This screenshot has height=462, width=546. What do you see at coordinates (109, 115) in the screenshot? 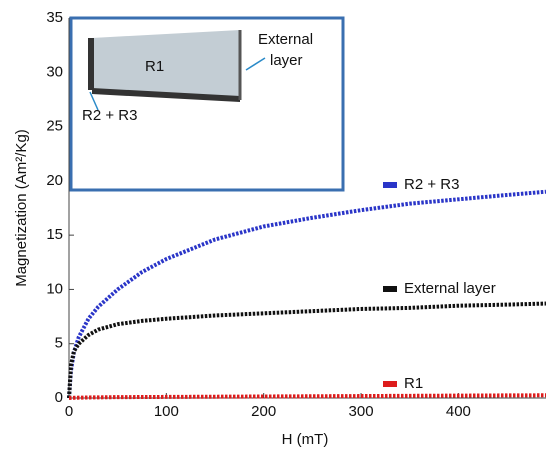
I see `inset-label: R2 + R3` at bounding box center [109, 115].